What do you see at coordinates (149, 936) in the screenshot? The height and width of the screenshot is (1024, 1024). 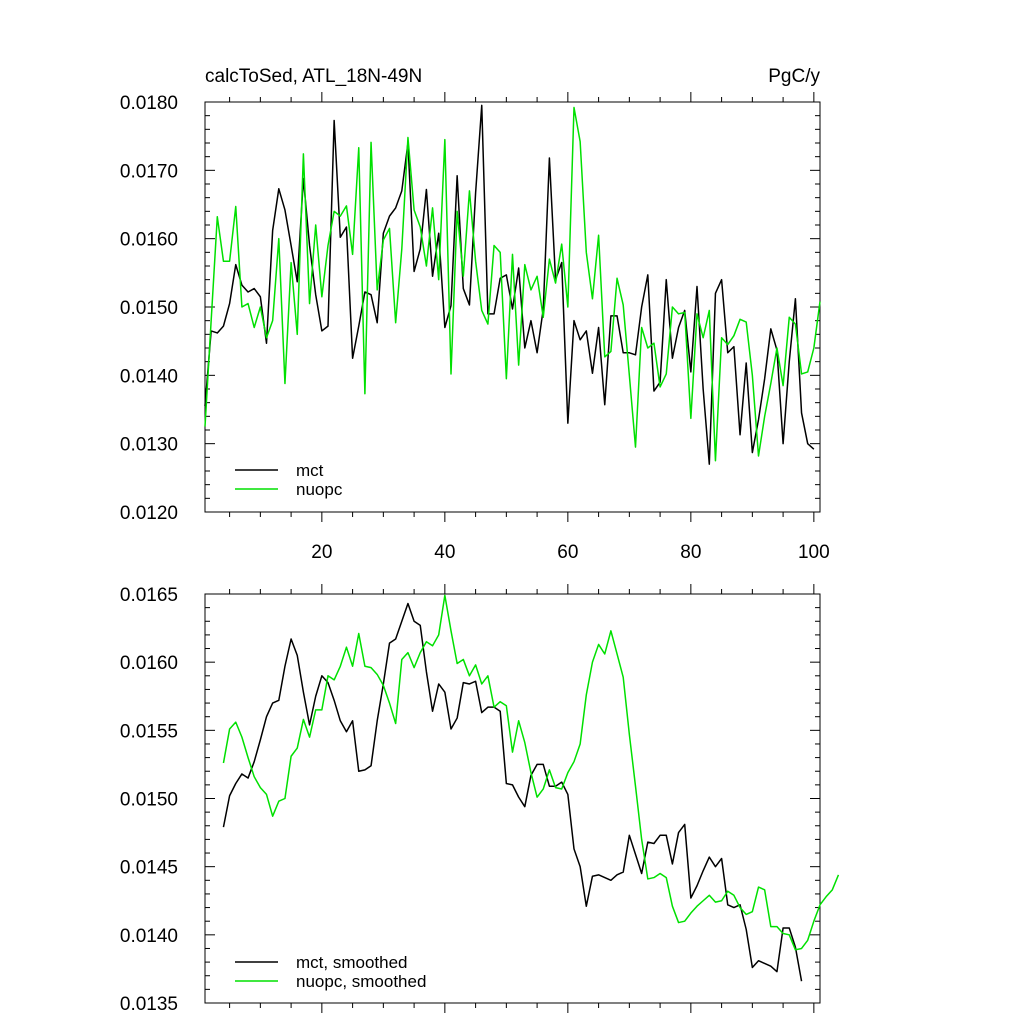 I see `bottom-y-tick-label: 0.0140` at bounding box center [149, 936].